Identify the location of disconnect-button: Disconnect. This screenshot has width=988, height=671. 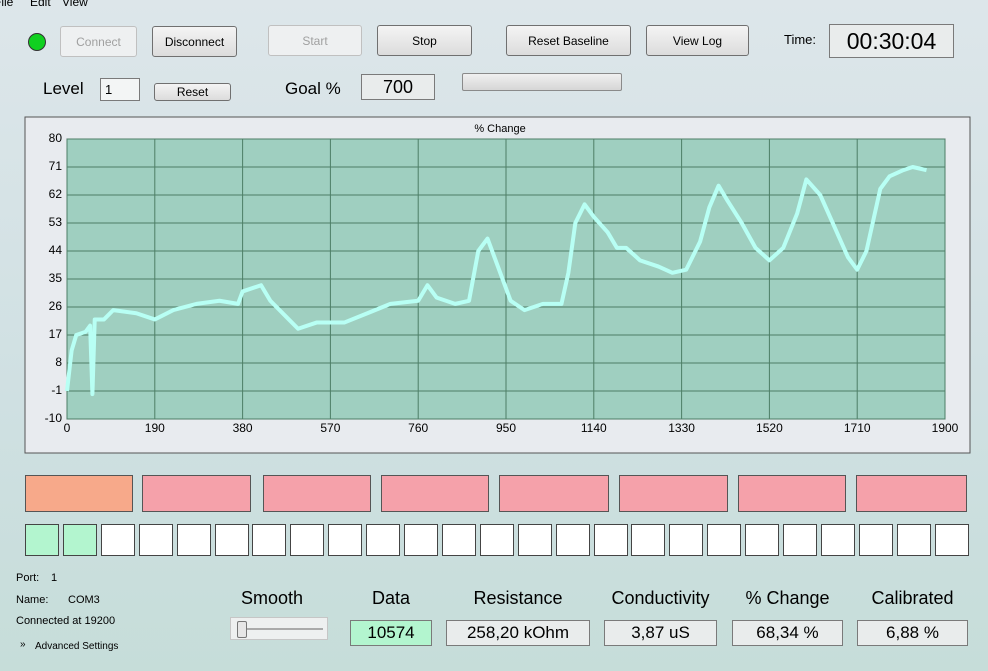
(194, 41).